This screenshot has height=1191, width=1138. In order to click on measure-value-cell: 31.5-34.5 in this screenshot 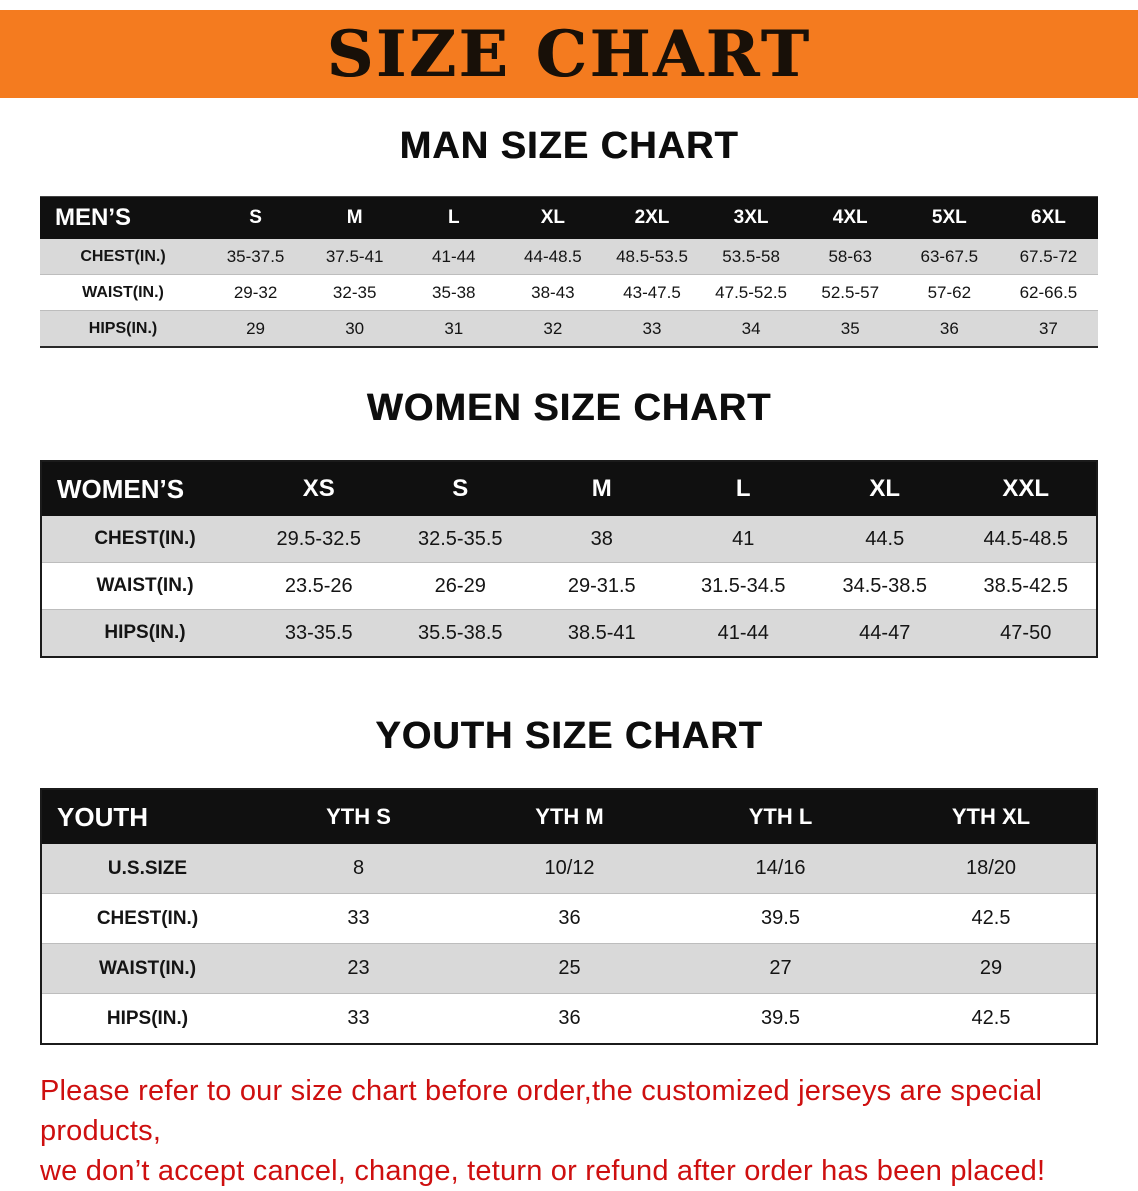, I will do `click(743, 585)`.